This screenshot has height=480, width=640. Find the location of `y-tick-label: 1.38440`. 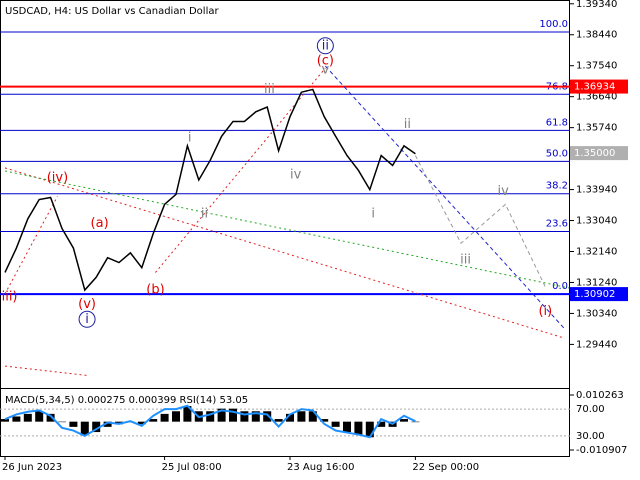

y-tick-label: 1.38440 is located at coordinates (596, 35).